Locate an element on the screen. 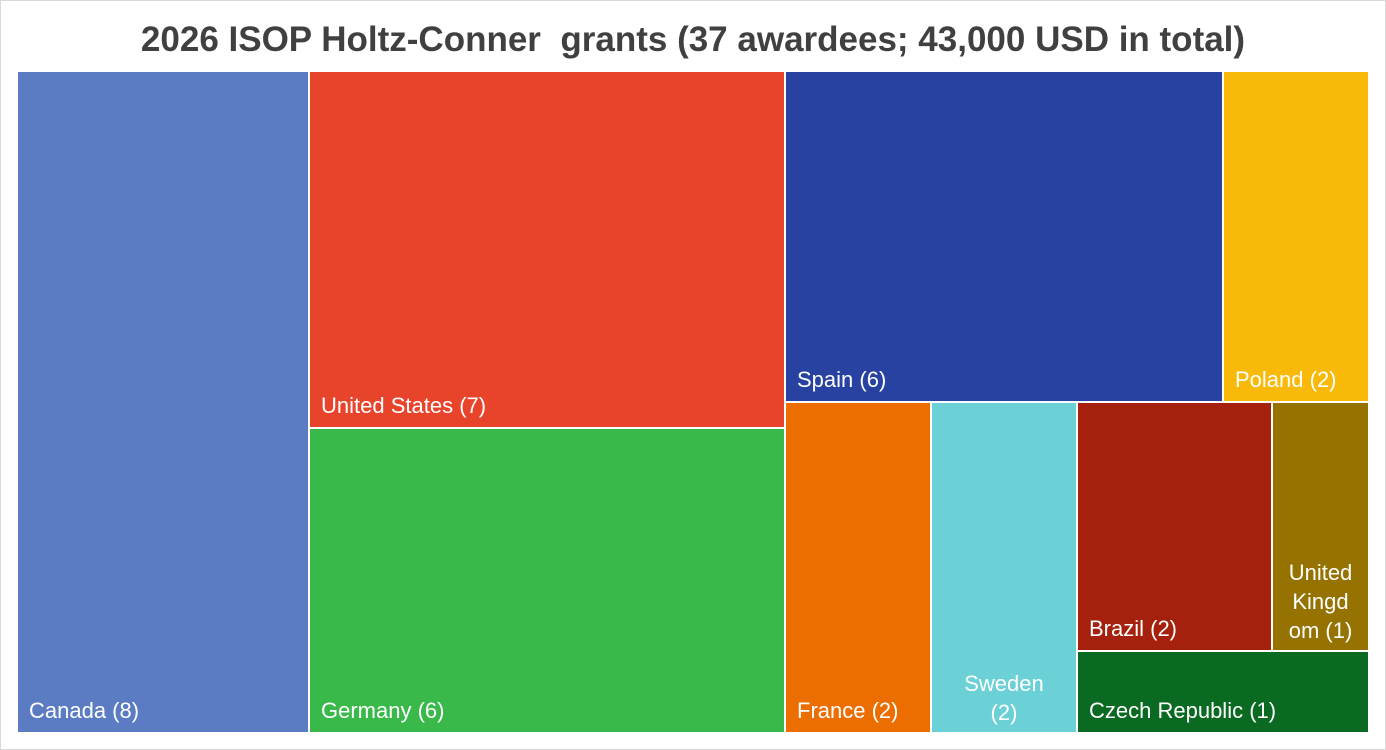 Image resolution: width=1386 pixels, height=750 pixels. treemap-label-canada: Canada (8) is located at coordinates (84, 710).